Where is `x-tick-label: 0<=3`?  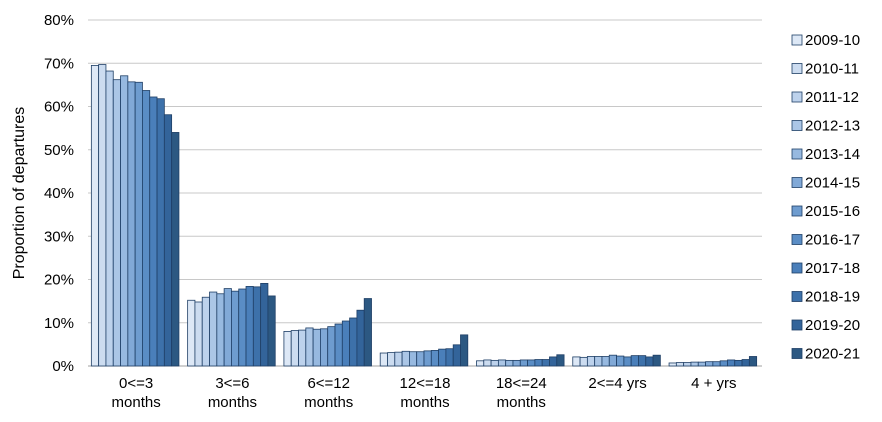
x-tick-label: 0<=3 is located at coordinates (136, 383).